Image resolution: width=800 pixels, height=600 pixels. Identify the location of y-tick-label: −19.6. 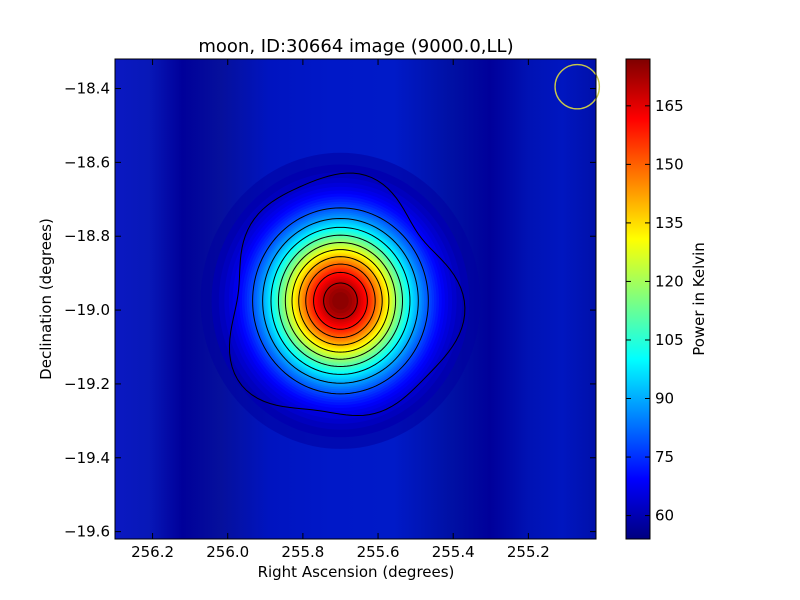
(87, 532).